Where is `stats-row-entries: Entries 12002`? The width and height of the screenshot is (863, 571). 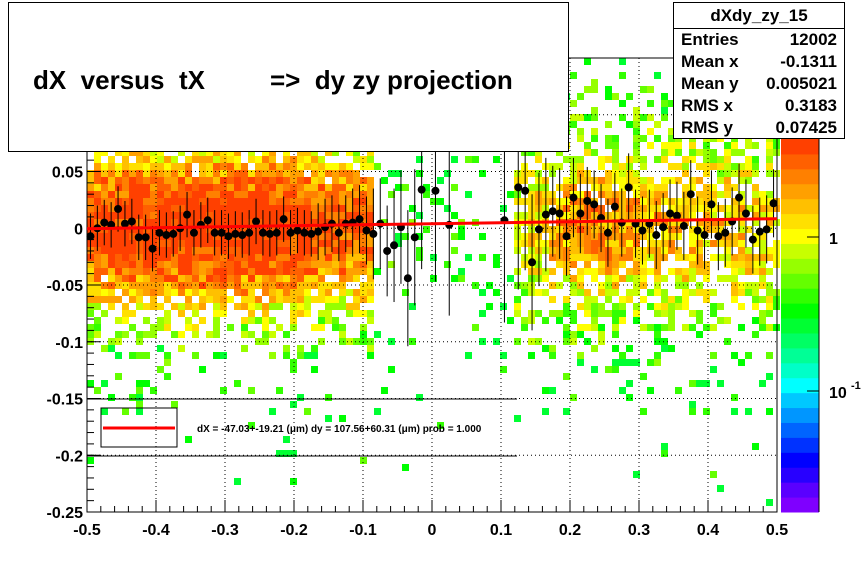 stats-row-entries: Entries 12002 is located at coordinates (759, 41).